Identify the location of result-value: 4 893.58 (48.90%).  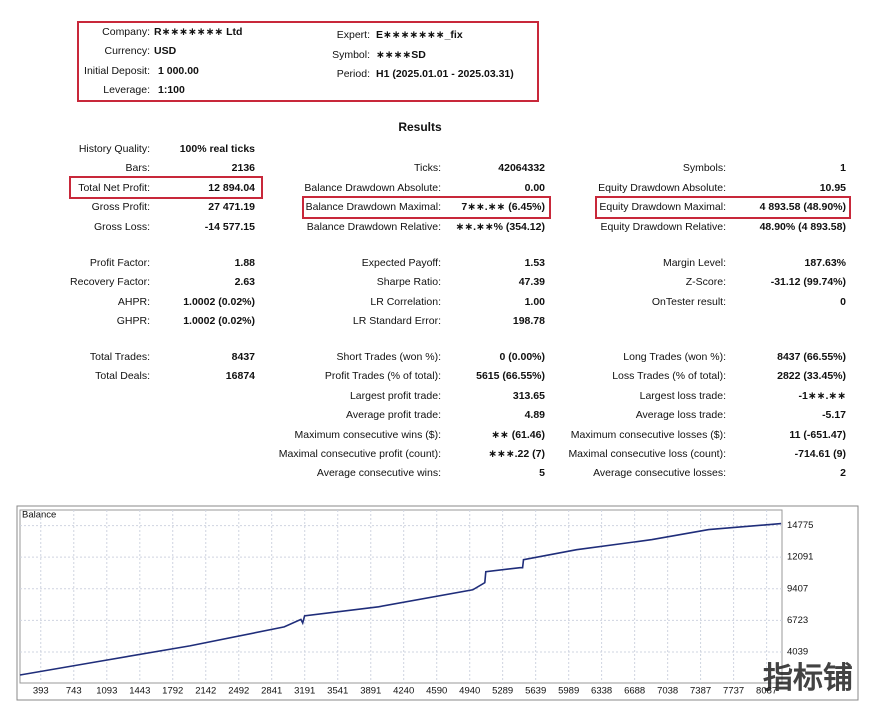
(803, 207).